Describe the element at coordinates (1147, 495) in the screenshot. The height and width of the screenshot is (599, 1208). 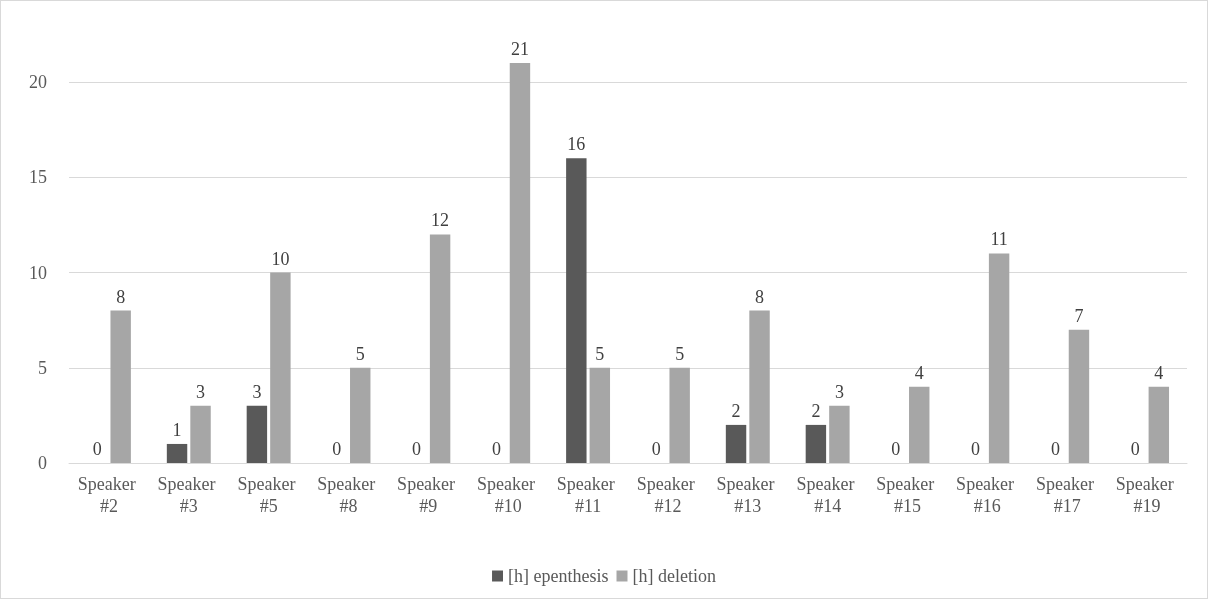
I see `x-tick-label: Speaker #19` at that location.